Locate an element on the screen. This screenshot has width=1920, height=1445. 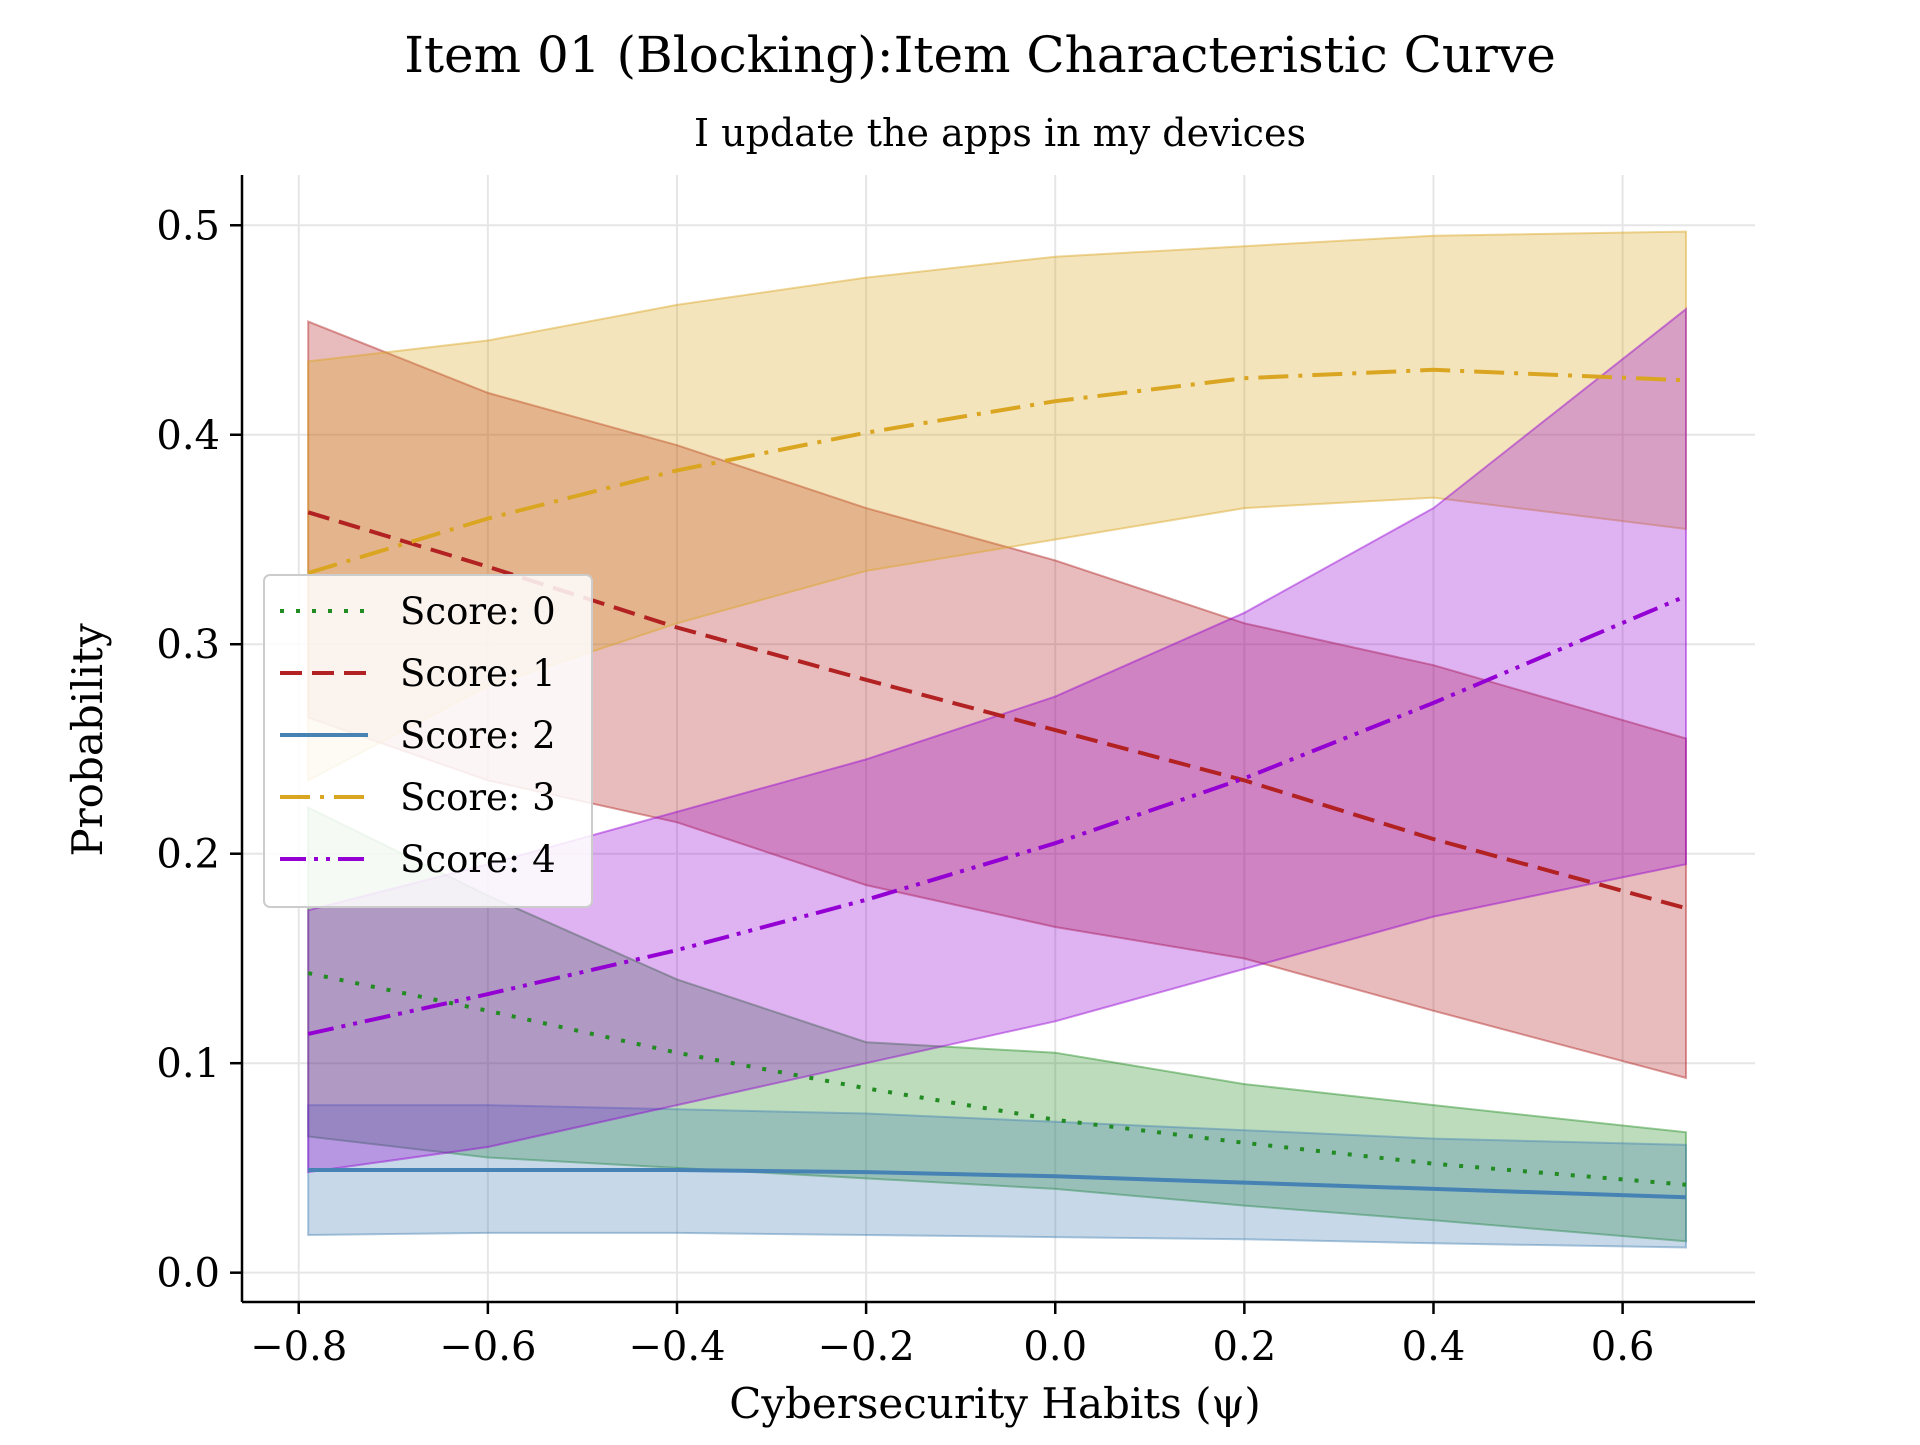
x-tick-label: −0.2 is located at coordinates (866, 1347).